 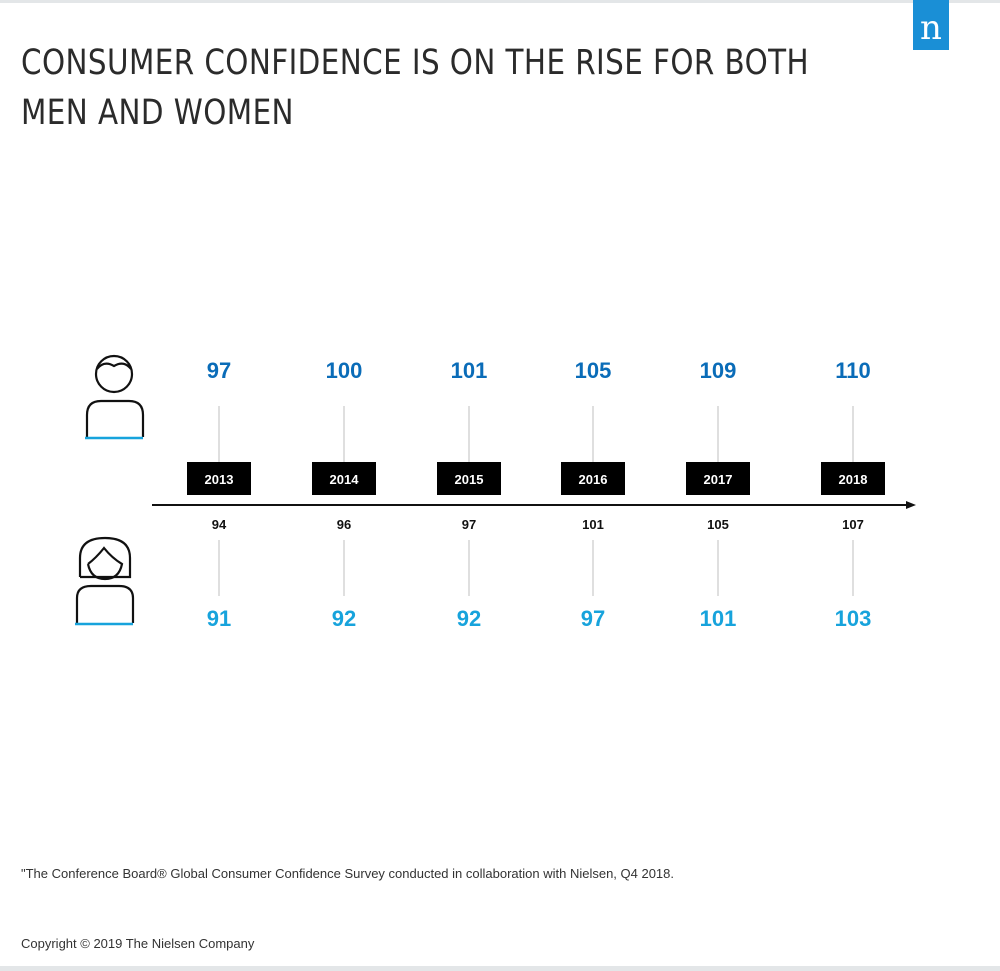 I want to click on timeline-arrow, so click(x=911, y=505).